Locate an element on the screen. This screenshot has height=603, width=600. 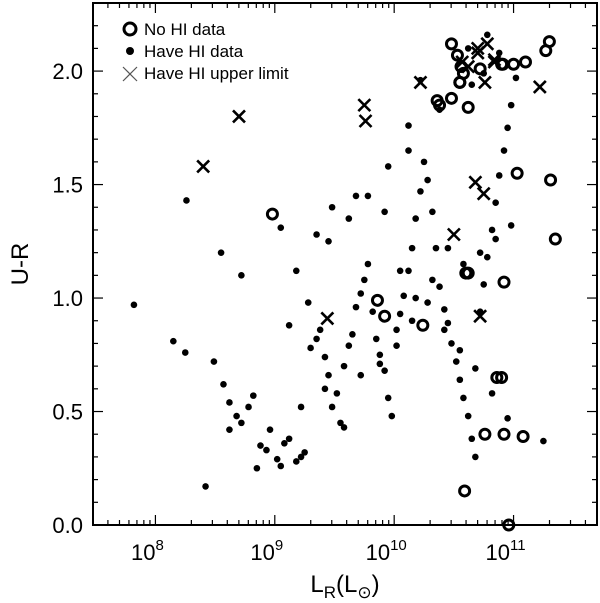
y-tick-label: 1.5 is located at coordinates (67, 185).